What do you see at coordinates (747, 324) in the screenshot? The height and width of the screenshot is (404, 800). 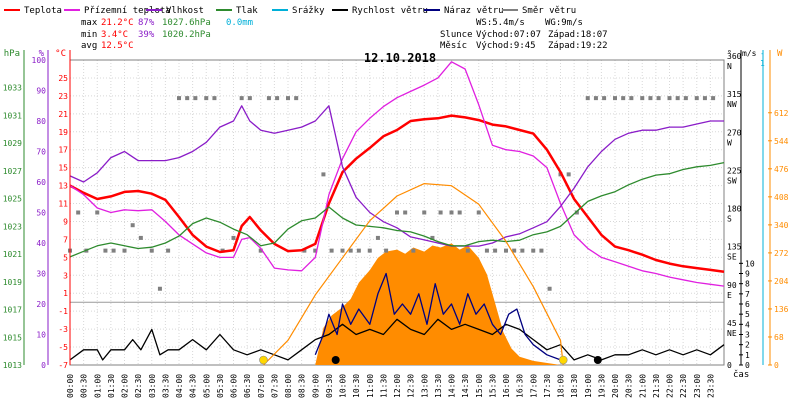 I see `wind-speed-tick-label: 4` at bounding box center [747, 324].